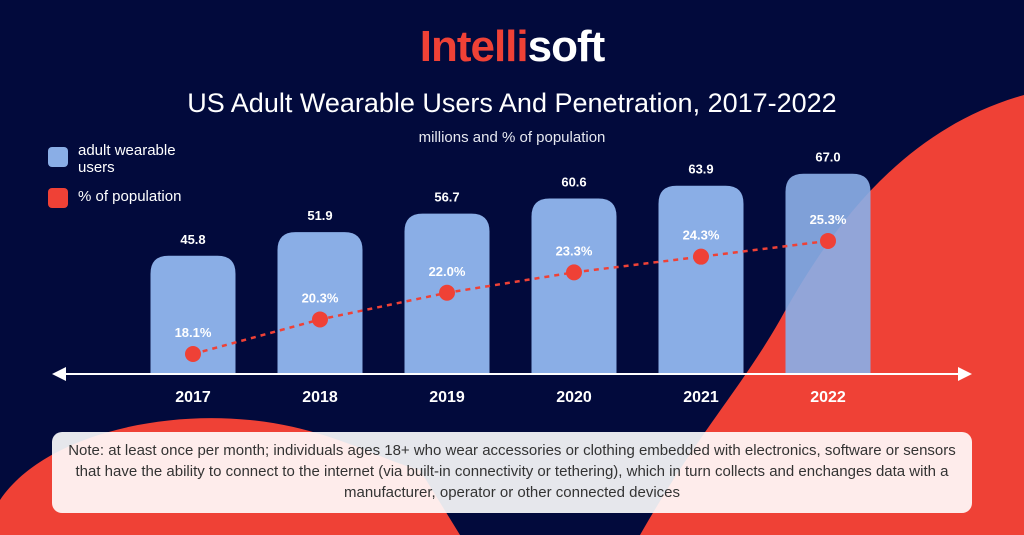 The width and height of the screenshot is (1024, 535). What do you see at coordinates (193, 397) in the screenshot?
I see `x-tick-label: 2017` at bounding box center [193, 397].